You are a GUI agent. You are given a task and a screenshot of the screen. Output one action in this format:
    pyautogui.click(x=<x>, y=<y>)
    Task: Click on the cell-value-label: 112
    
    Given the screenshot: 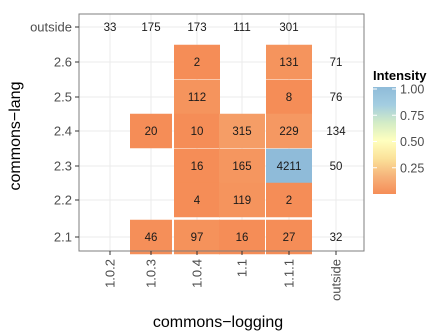 What is the action you would take?
    pyautogui.click(x=197, y=98)
    